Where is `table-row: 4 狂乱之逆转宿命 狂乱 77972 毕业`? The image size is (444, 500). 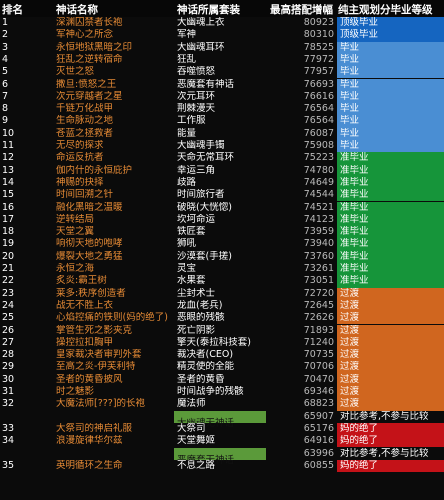 table-row: 4 狂乱之逆转宿命 狂乱 77972 毕业 is located at coordinates (222, 60).